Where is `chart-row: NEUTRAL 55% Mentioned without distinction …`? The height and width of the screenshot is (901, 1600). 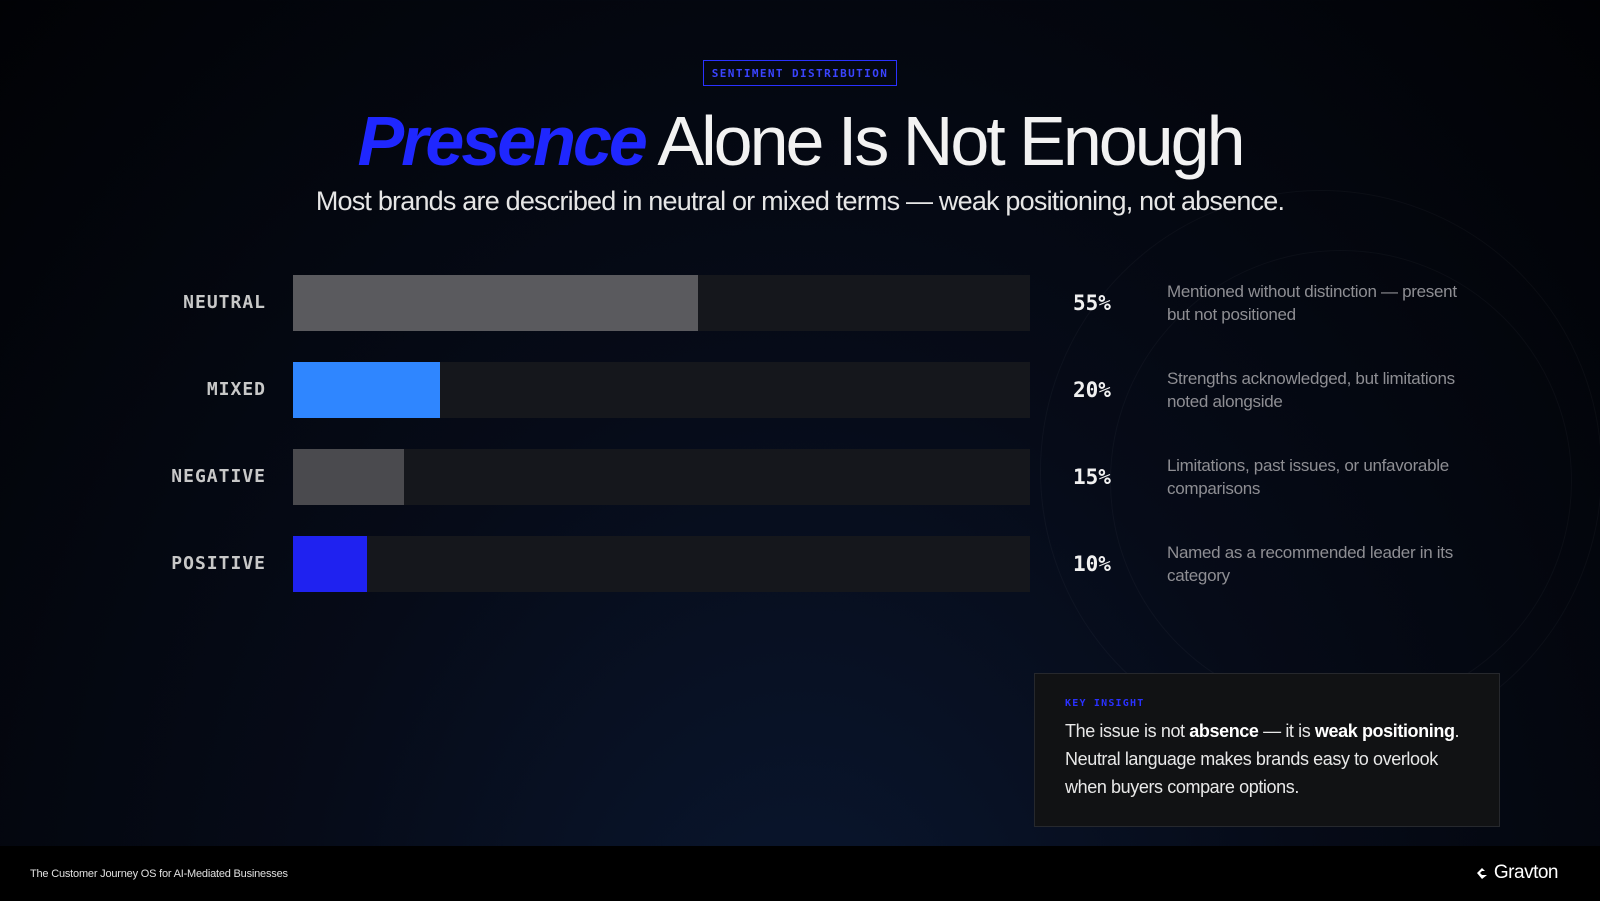
chart-row: NEUTRAL 55% Mentioned without distinction … is located at coordinates (800, 303).